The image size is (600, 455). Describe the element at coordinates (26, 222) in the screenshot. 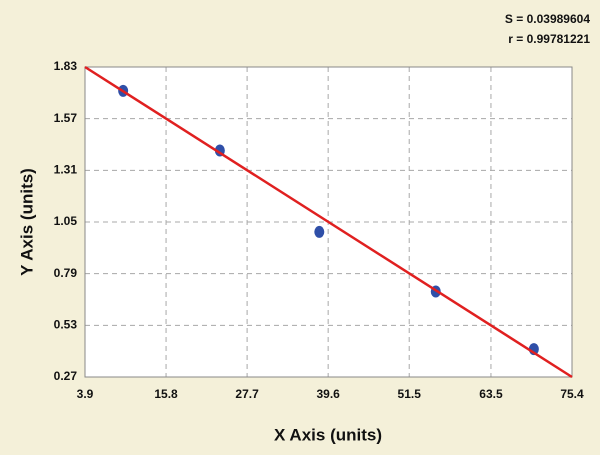

I see `y-axis-label: Y Axis (units)` at that location.